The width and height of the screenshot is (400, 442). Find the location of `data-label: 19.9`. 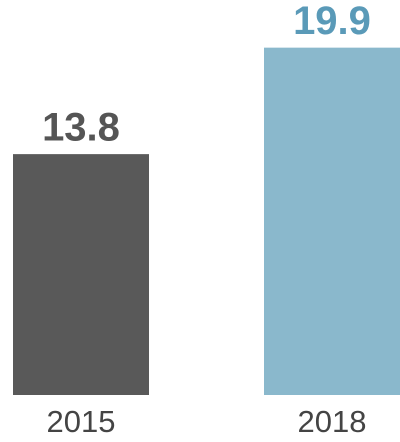

data-label: 19.9 is located at coordinates (332, 21).